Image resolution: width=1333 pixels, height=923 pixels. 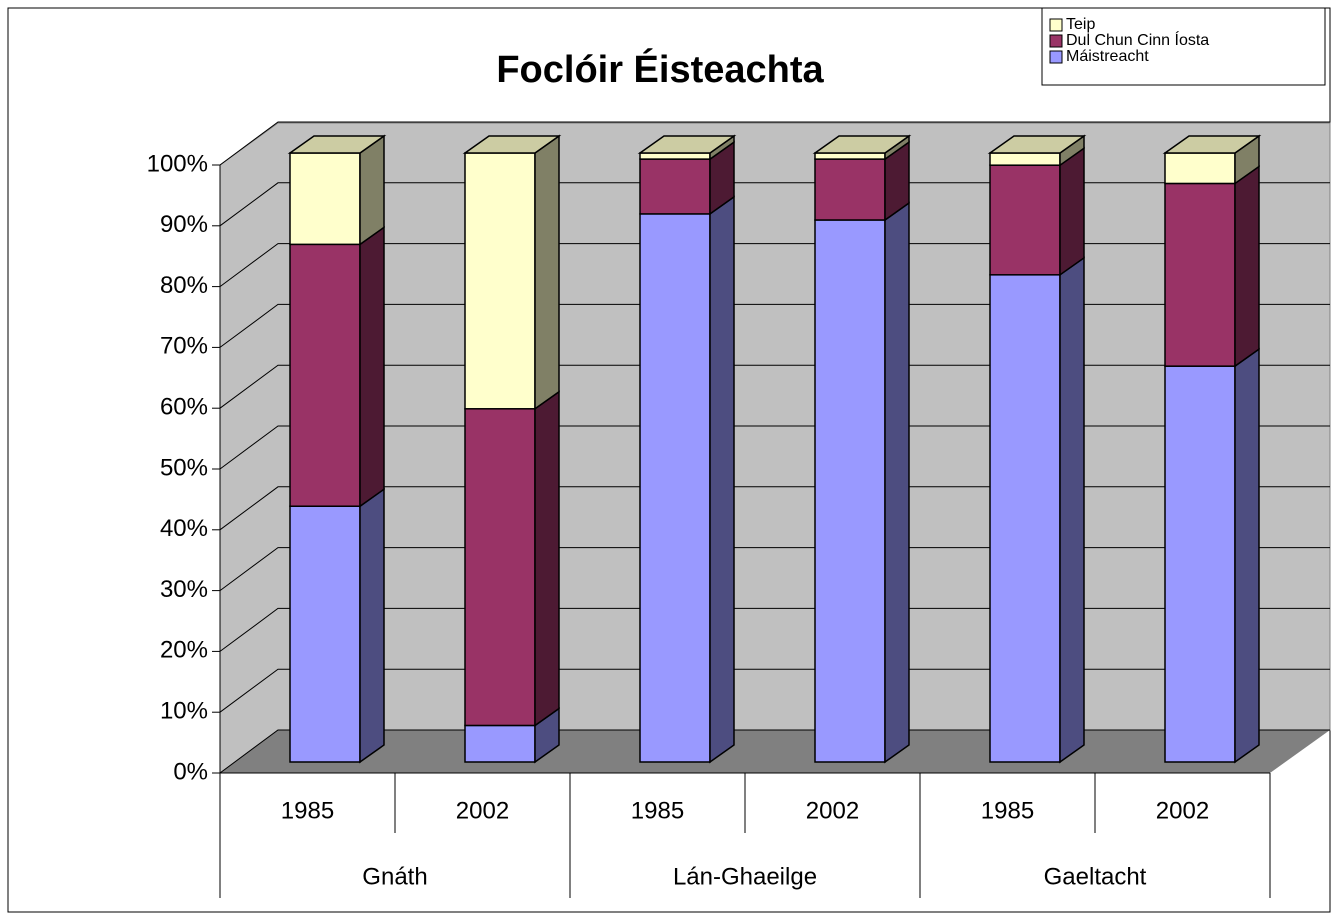 I want to click on y-tick-label: 0%, so click(x=190, y=771).